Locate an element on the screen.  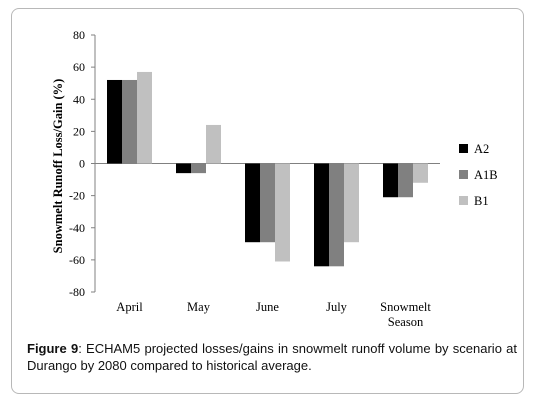
bar-b1-snowmelt-season is located at coordinates (420, 173).